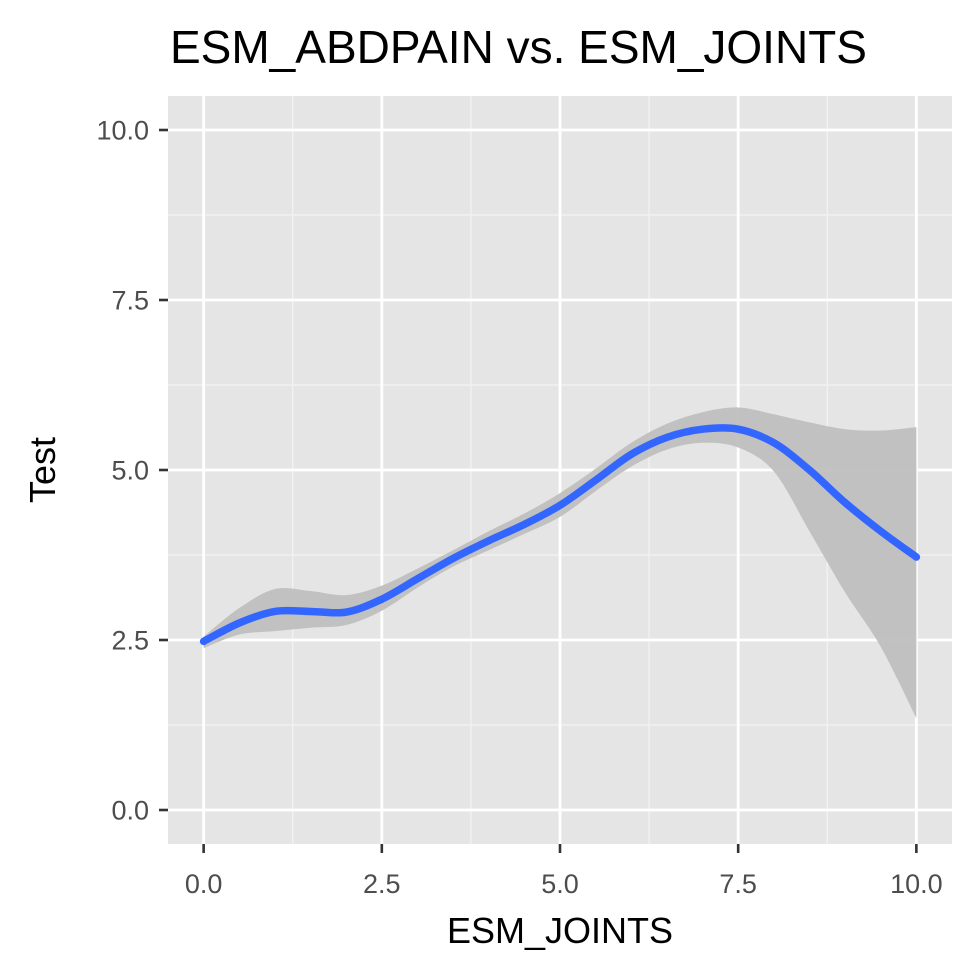  I want to click on x-axis-title: ESM_JOINTS, so click(560, 930).